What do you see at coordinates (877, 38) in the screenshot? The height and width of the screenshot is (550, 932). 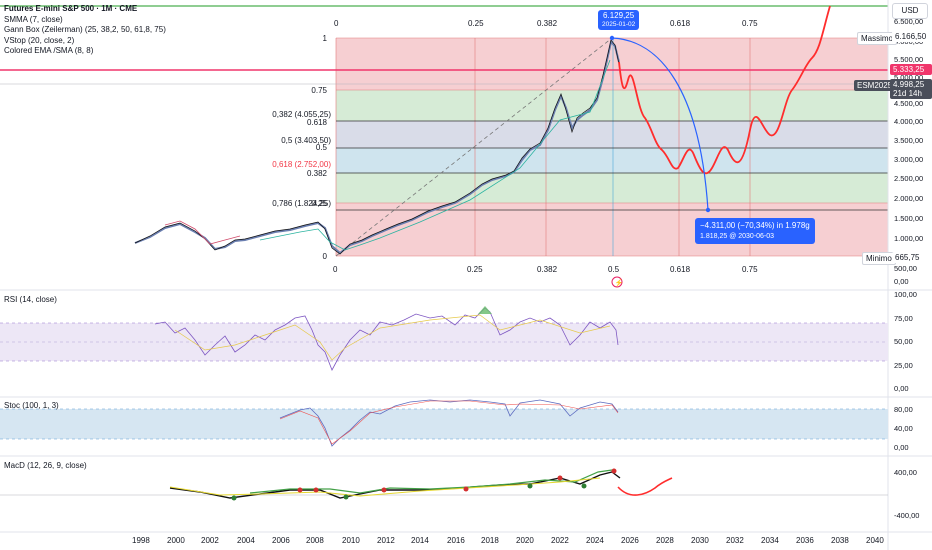 I see `massimo-label: Massimo` at bounding box center [877, 38].